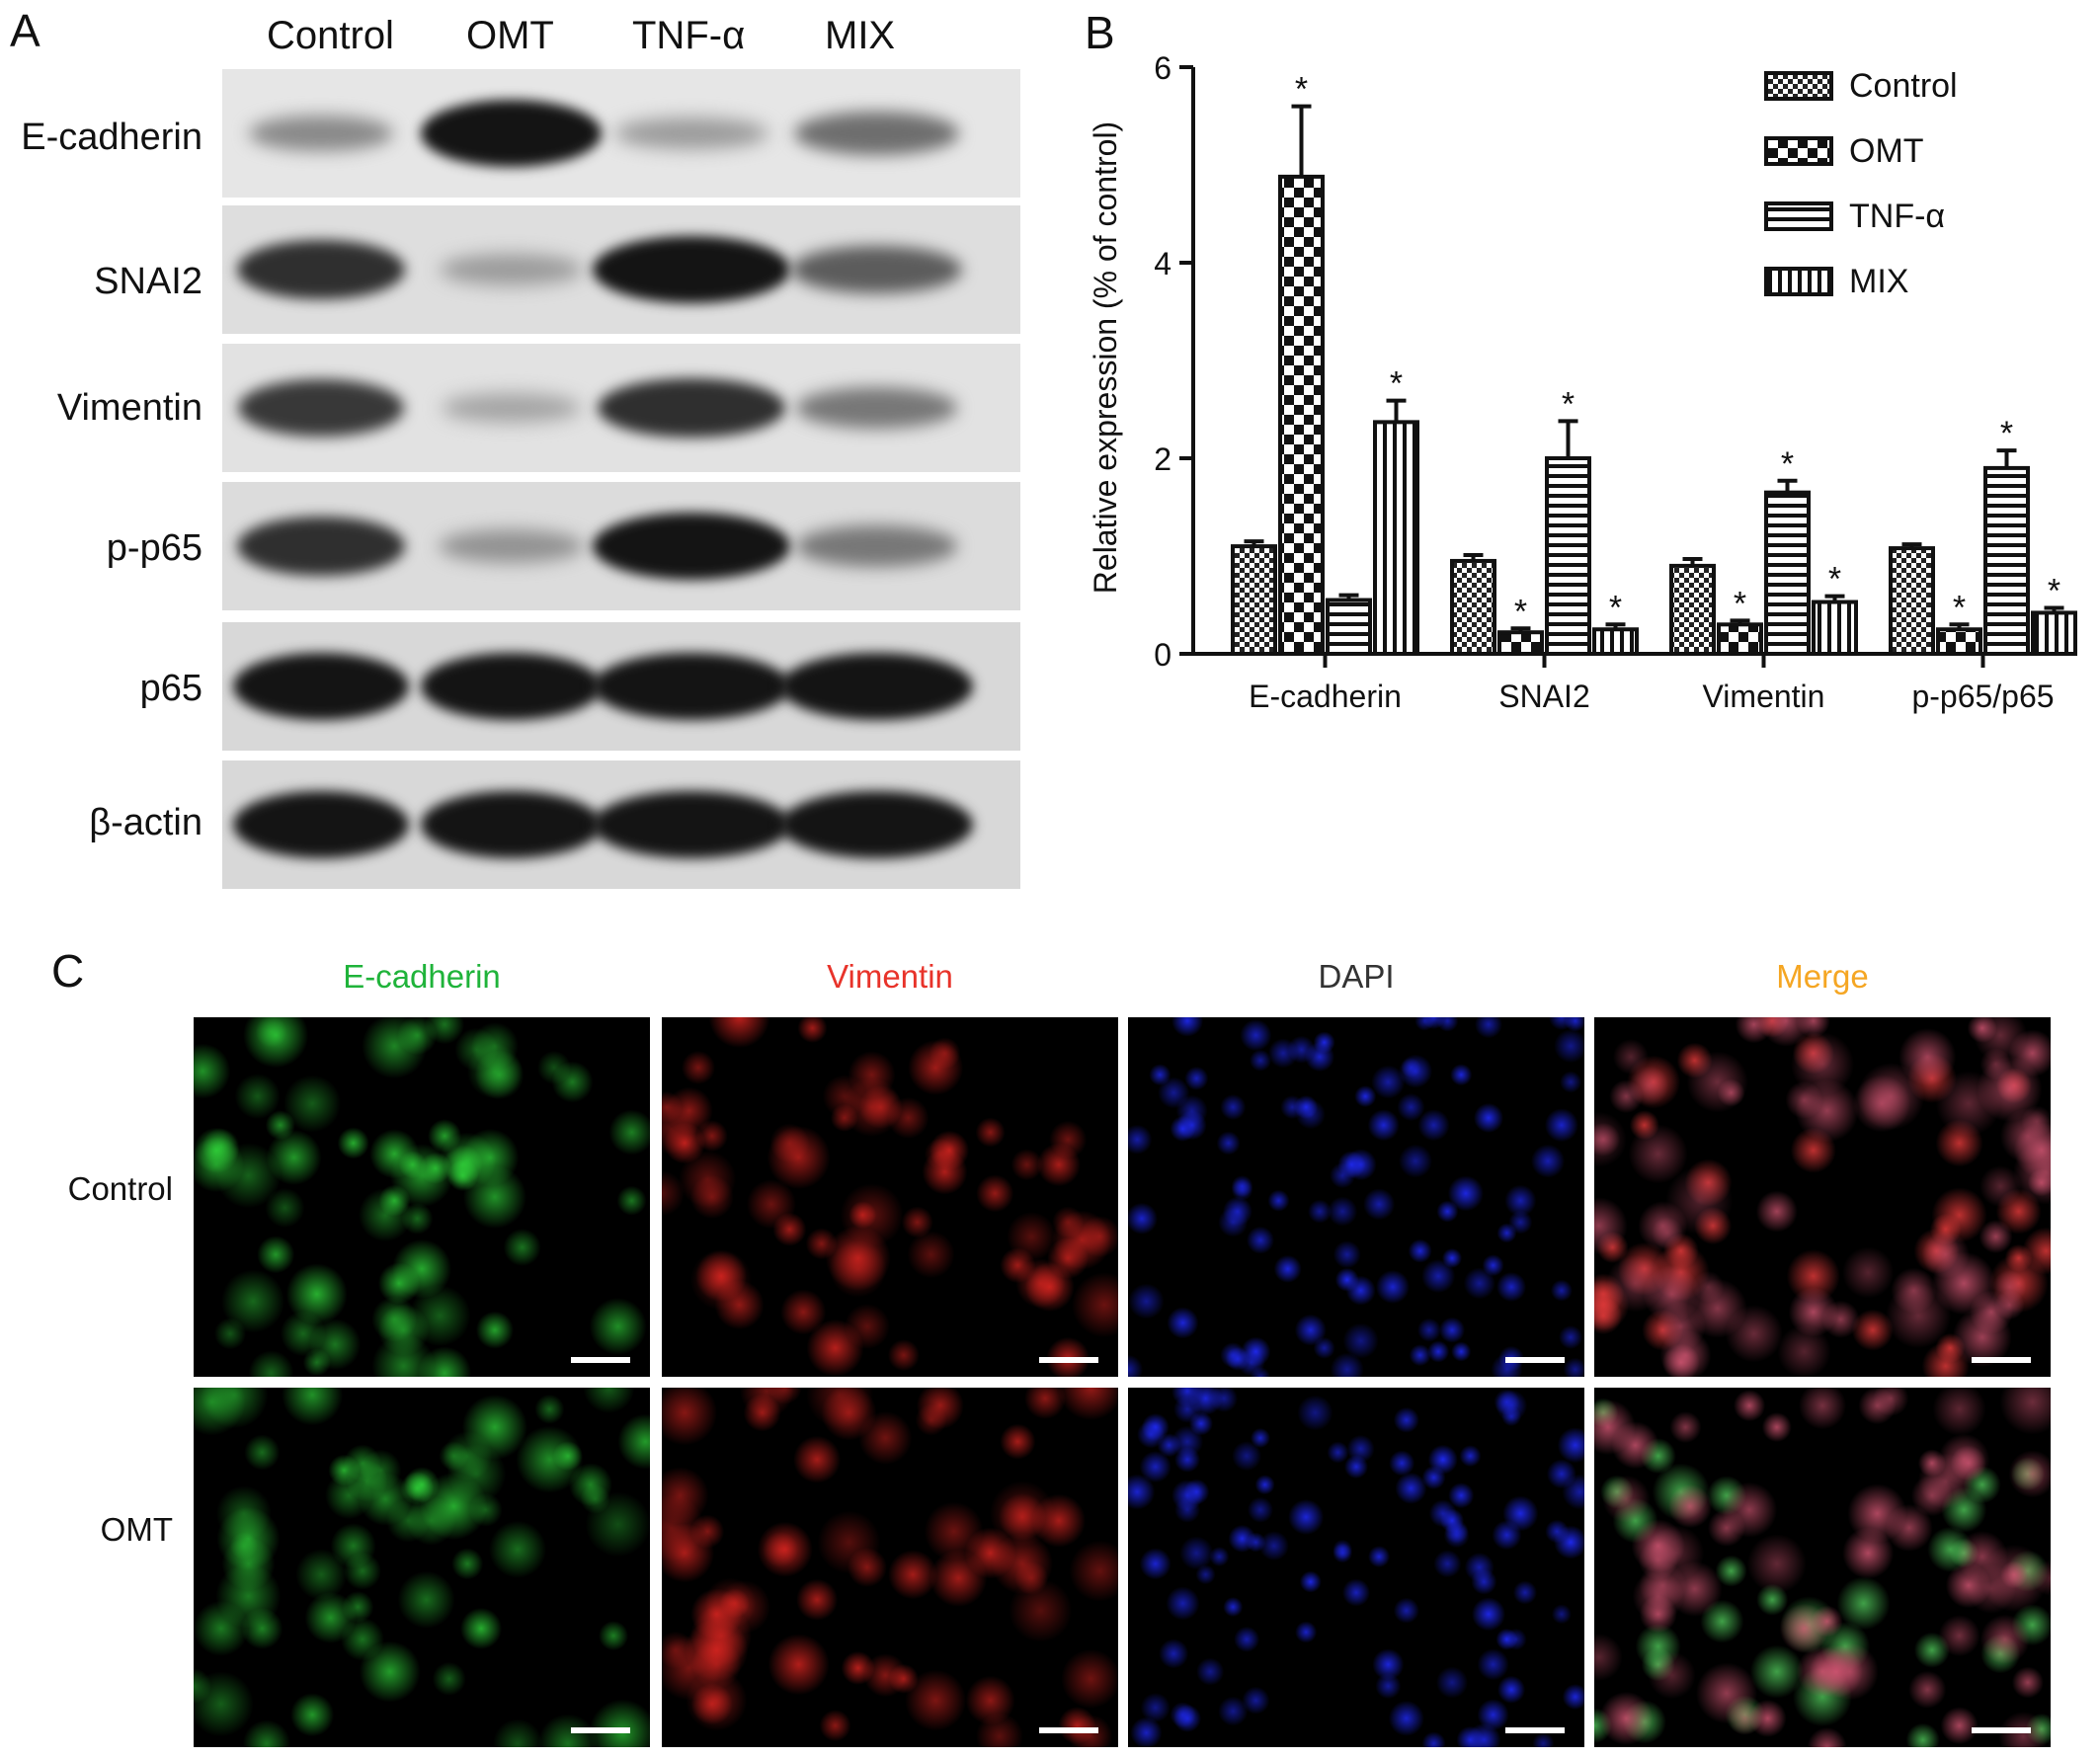 This screenshot has width=2100, height=1759. I want to click on legend-label: MIX, so click(1878, 281).